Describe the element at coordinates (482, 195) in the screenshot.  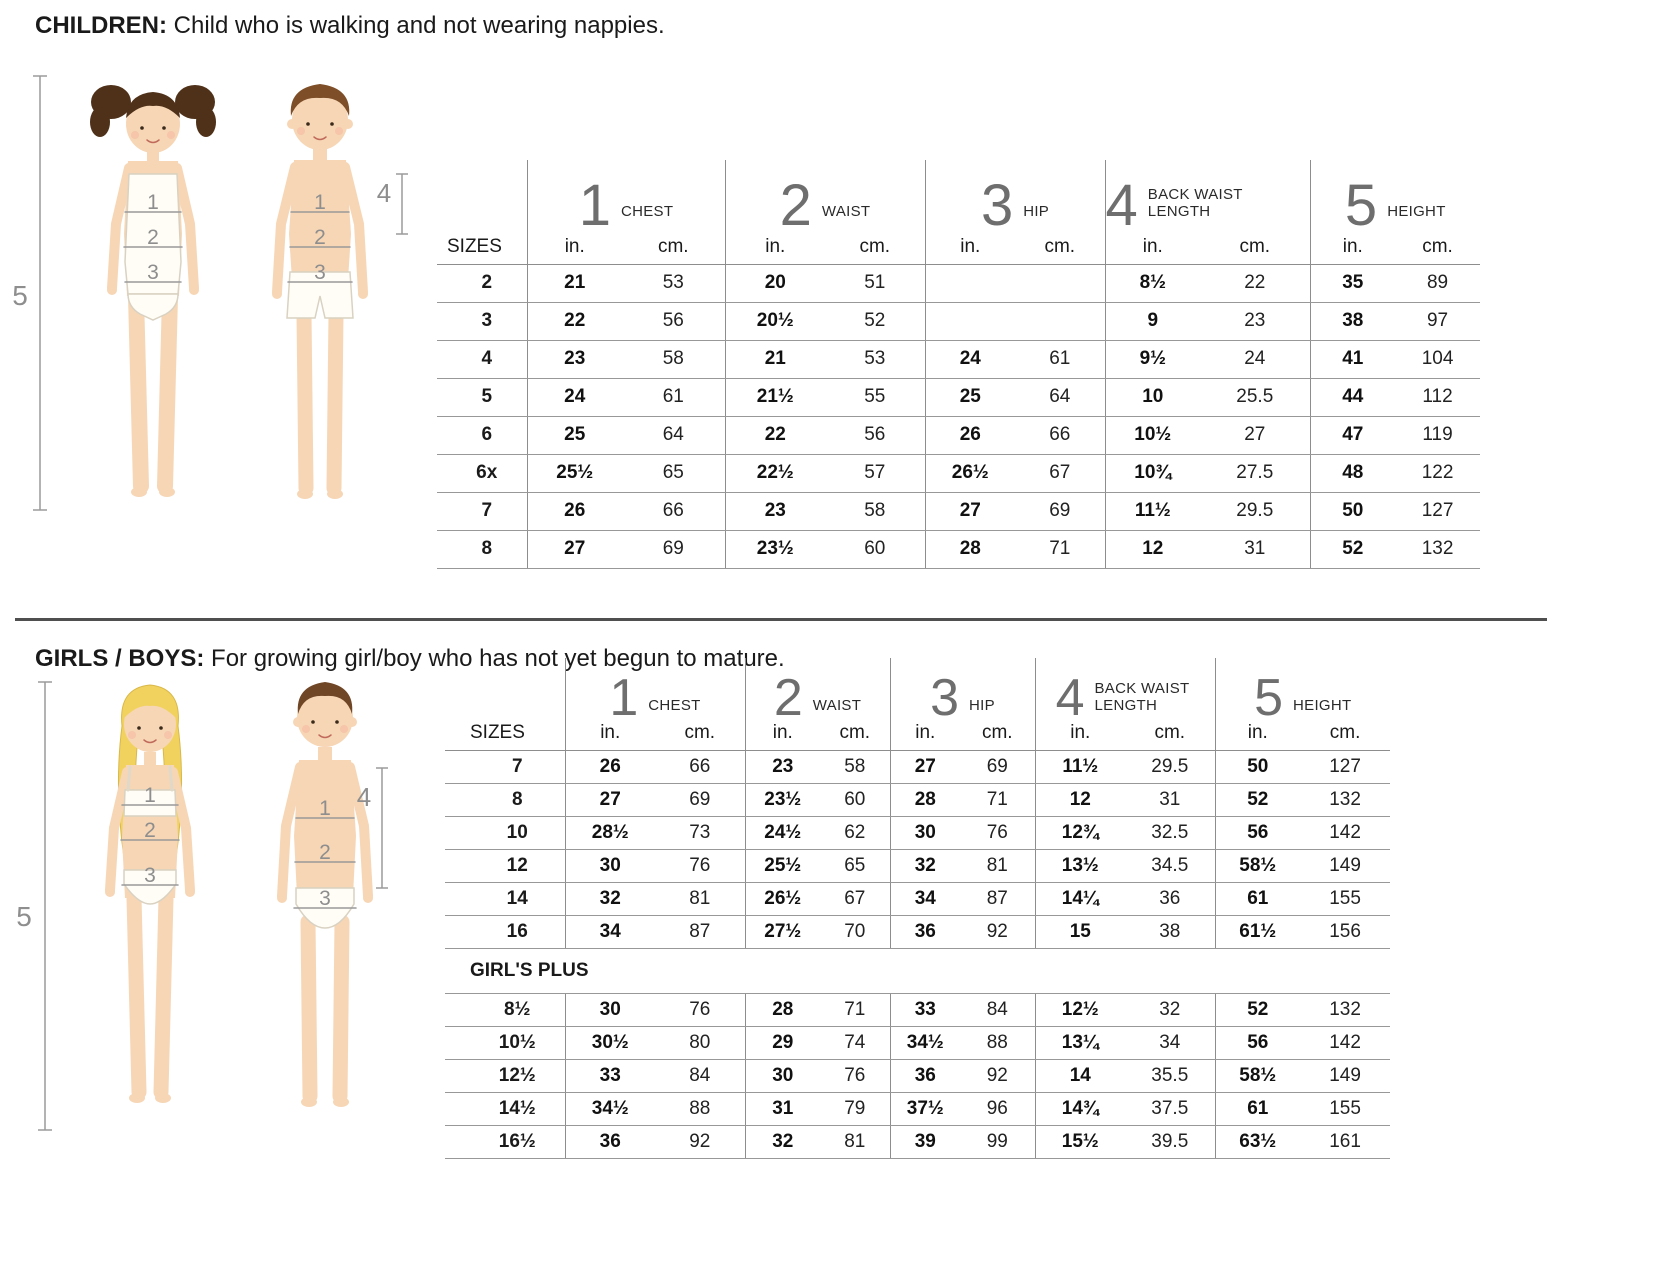
I see `table-corner` at that location.